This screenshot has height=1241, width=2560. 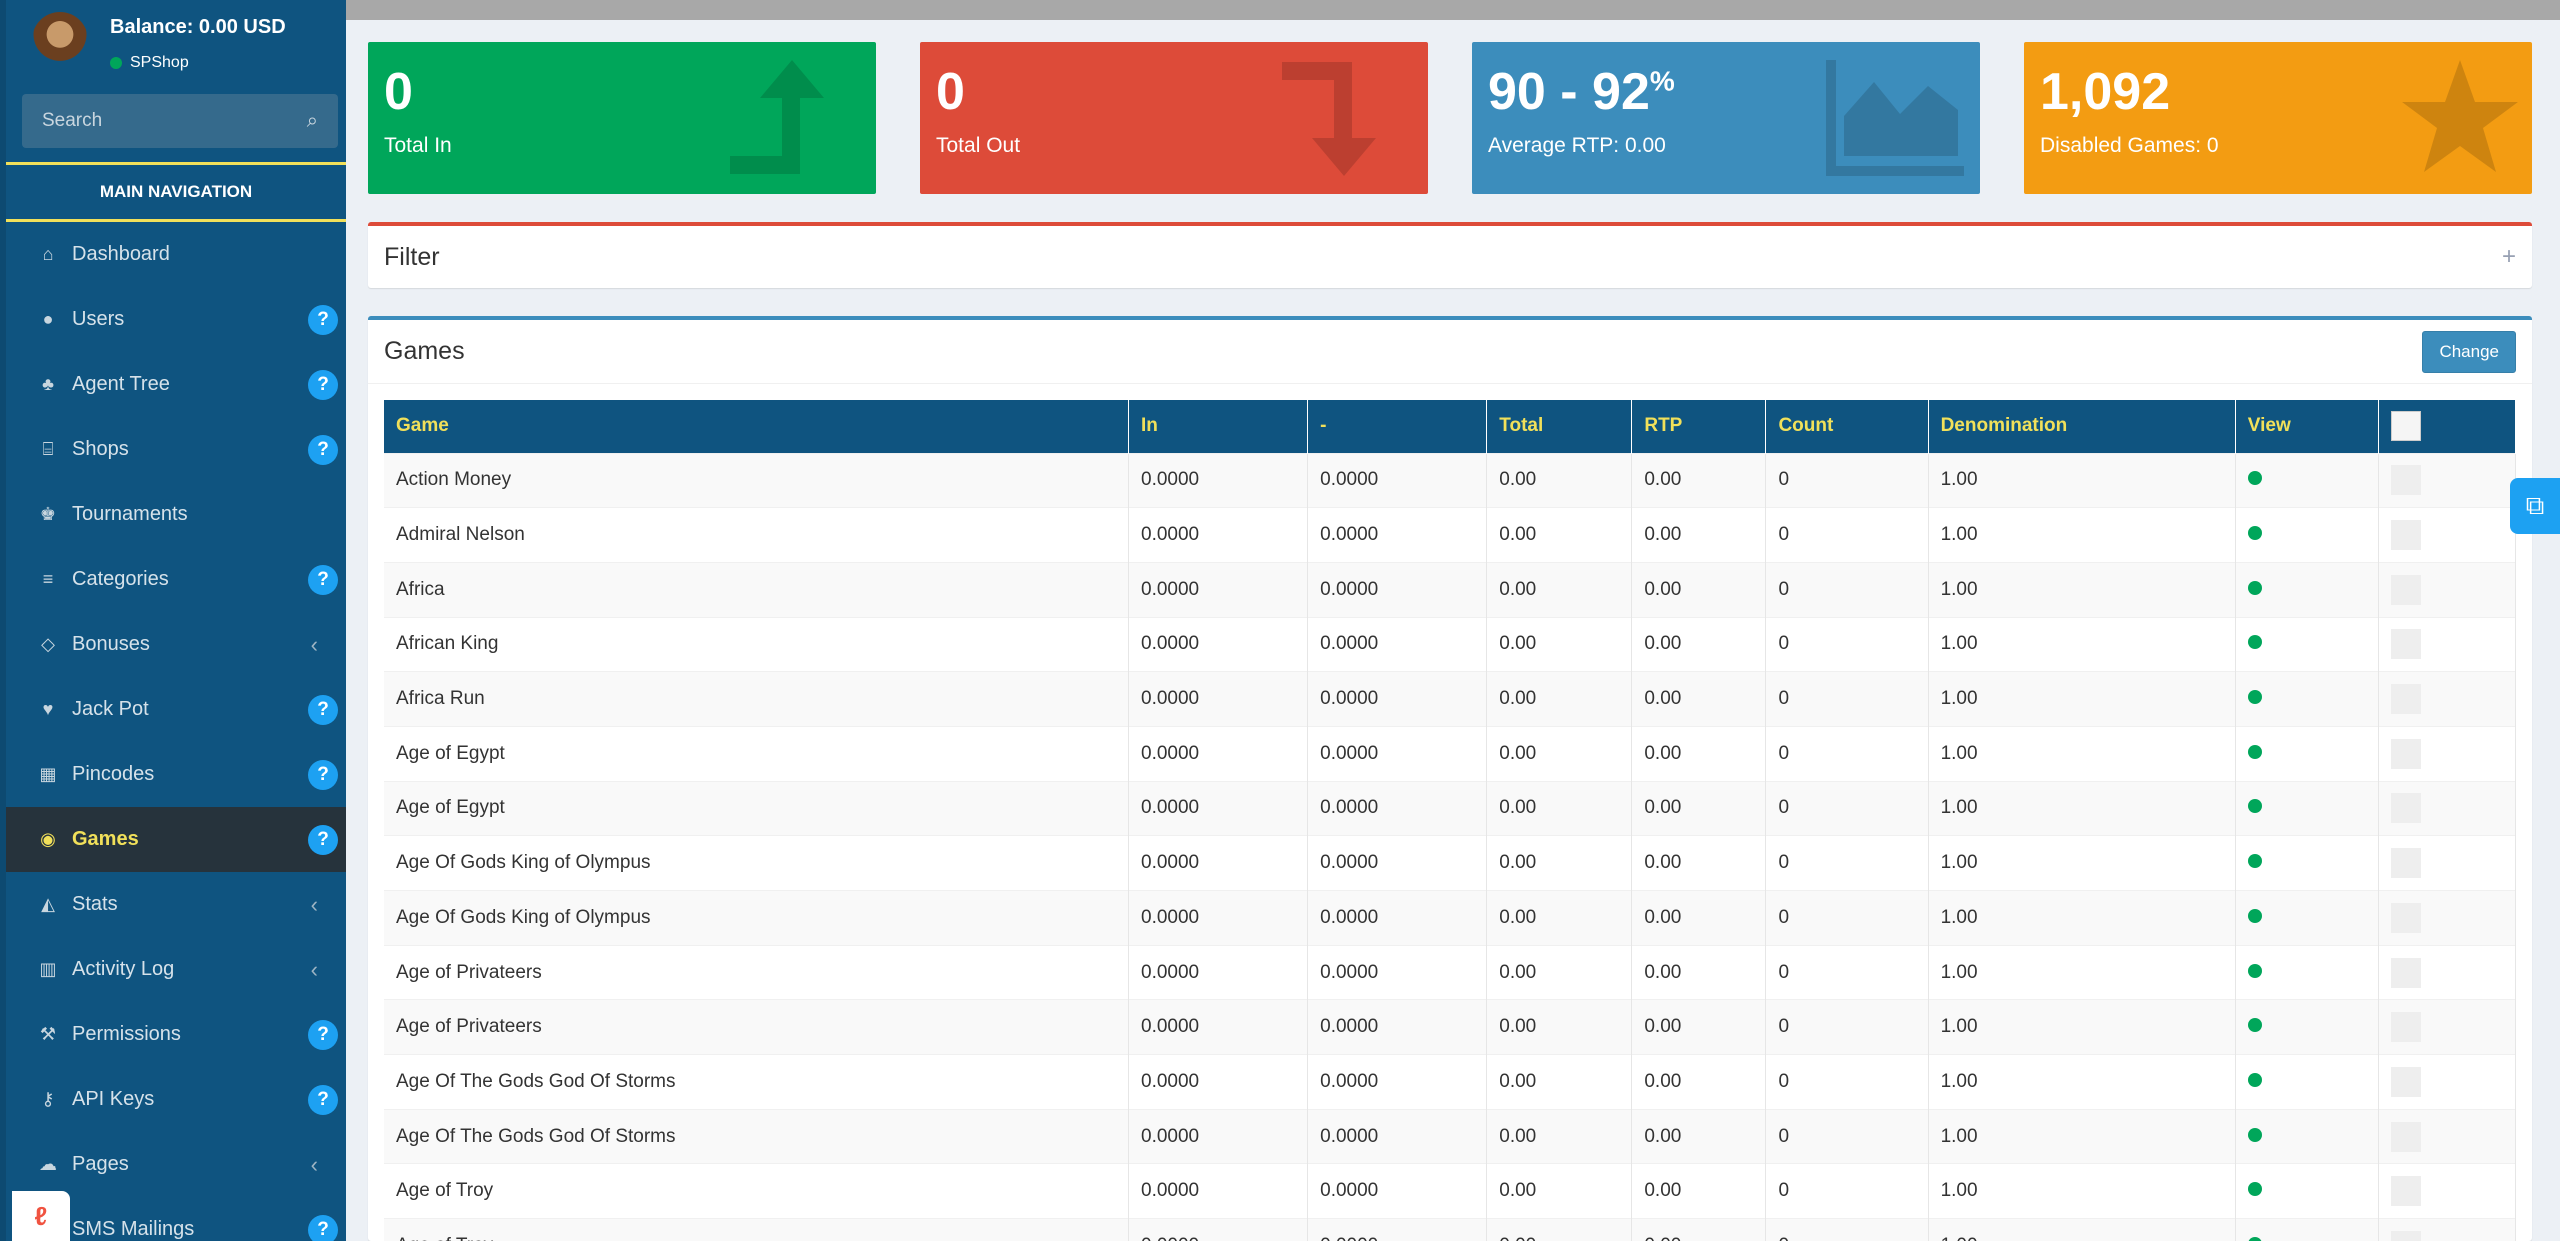 I want to click on search-icon: ⌕, so click(x=312, y=120).